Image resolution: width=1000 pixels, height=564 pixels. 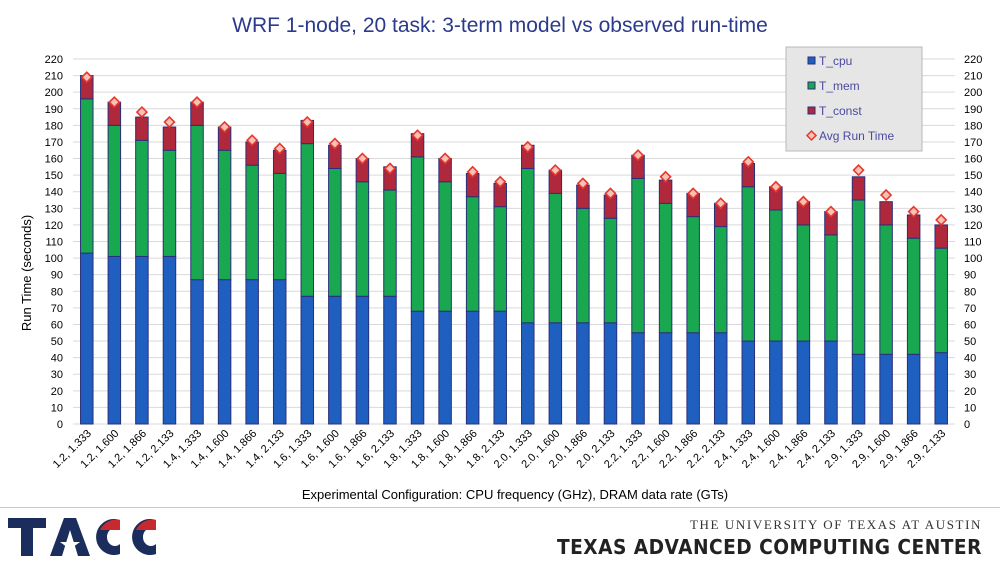 I want to click on y-tick-label-right: 150, so click(x=973, y=176).